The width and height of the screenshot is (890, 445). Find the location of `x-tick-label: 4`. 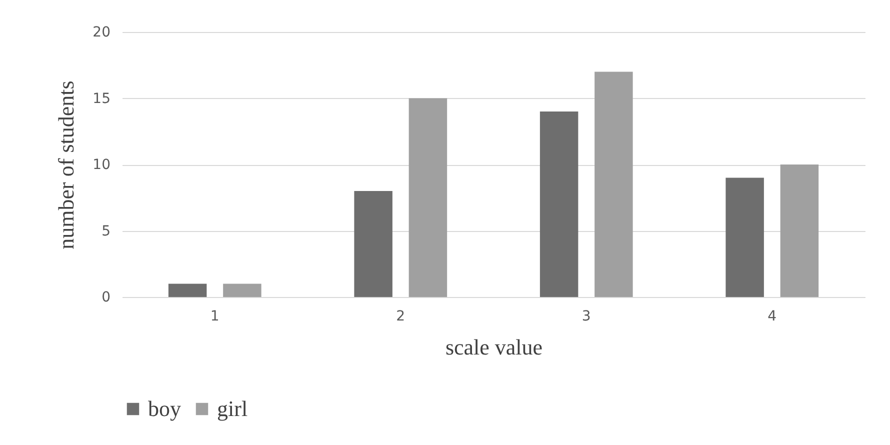

x-tick-label: 4 is located at coordinates (772, 316).